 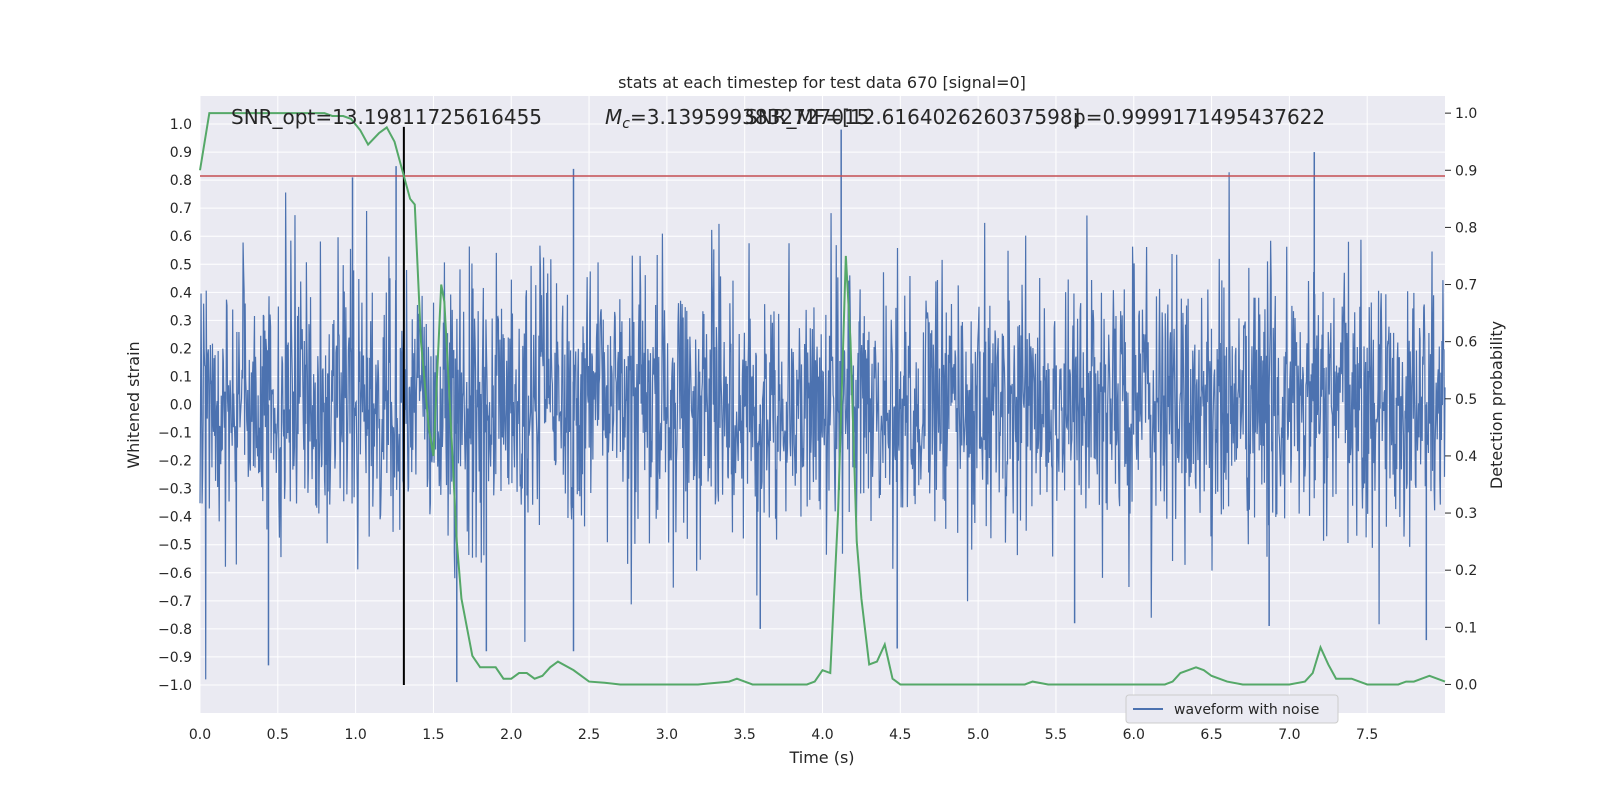 I want to click on x-tick-label: 7.0, so click(x=1289, y=735).